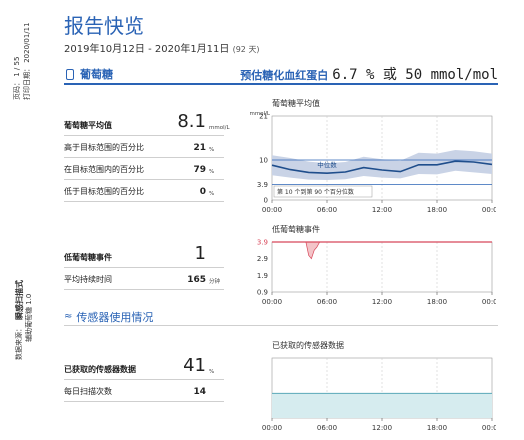  I want to click on stat-label: 低葡萄糖事件, so click(88, 257).